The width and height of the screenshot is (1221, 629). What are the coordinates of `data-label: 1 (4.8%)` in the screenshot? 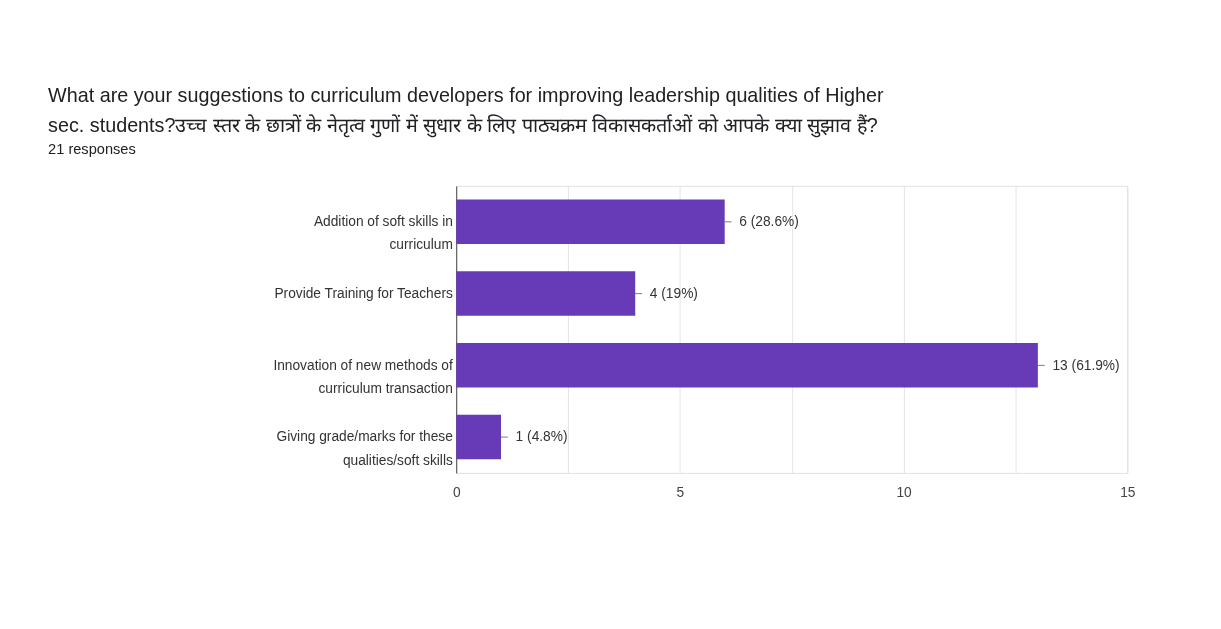 It's located at (541, 437).